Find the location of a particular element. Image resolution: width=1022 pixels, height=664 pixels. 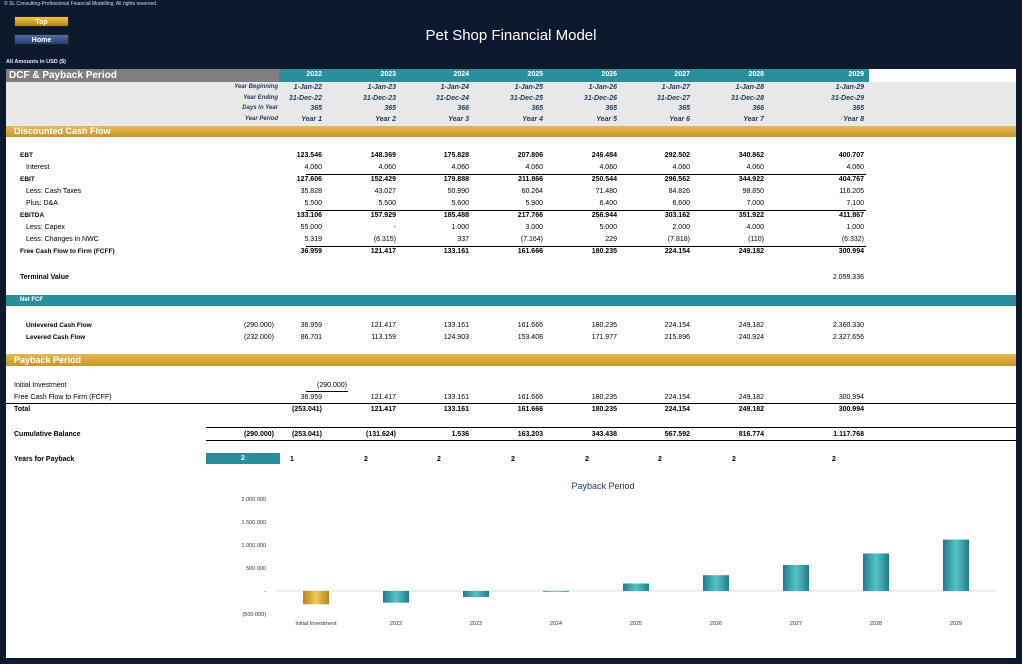

cumulative-cell: (131.624) is located at coordinates (381, 434).